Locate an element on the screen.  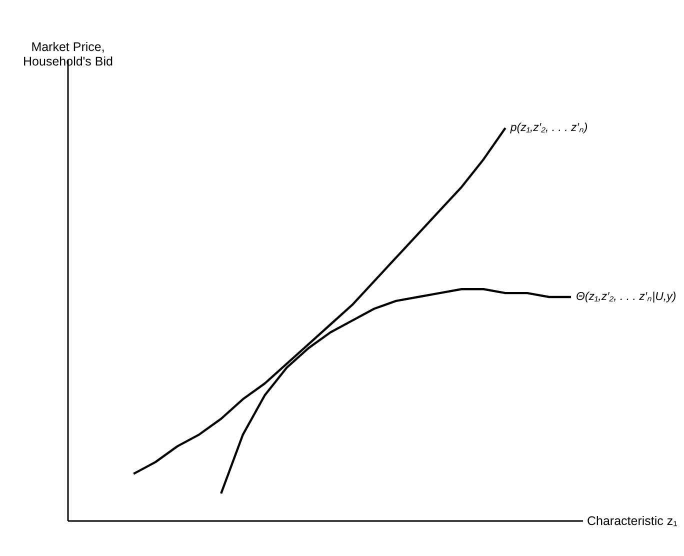
series-label: p(z₁,z′₂, . . . z′ₙ) is located at coordinates (548, 128).